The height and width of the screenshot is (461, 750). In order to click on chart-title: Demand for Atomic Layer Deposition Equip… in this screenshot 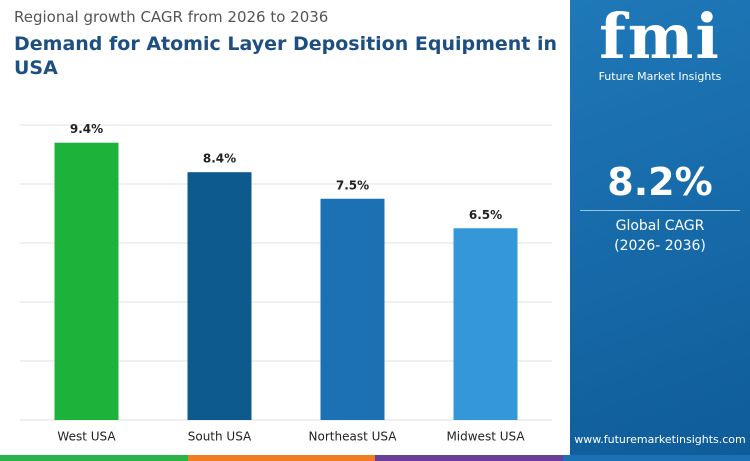, I will do `click(286, 56)`.